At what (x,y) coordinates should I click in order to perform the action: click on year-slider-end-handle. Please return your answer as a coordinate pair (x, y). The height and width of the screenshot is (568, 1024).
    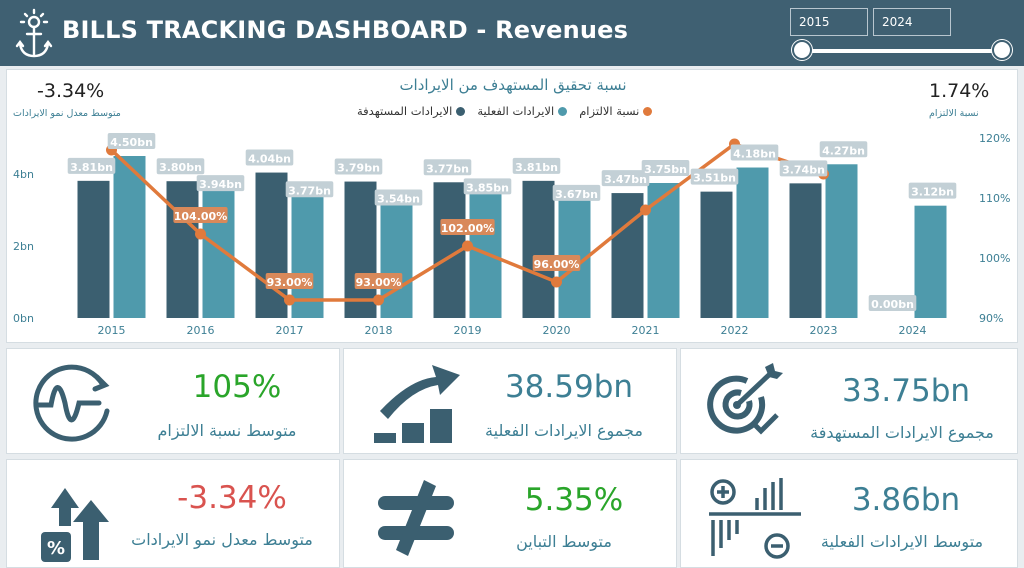
    Looking at the image, I should click on (1002, 50).